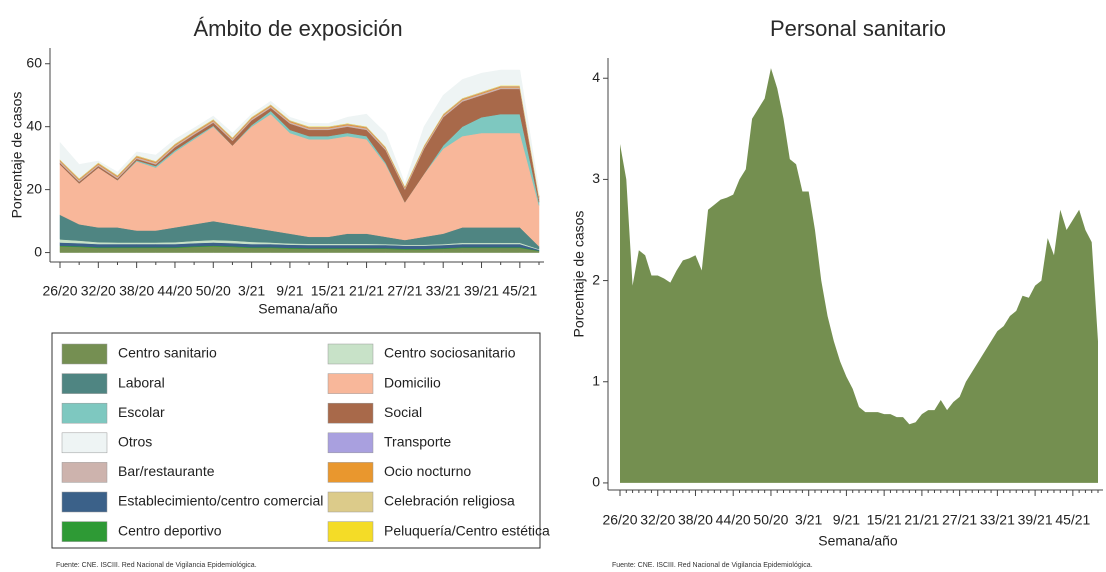  I want to click on y-tick-label: 2, so click(596, 279).